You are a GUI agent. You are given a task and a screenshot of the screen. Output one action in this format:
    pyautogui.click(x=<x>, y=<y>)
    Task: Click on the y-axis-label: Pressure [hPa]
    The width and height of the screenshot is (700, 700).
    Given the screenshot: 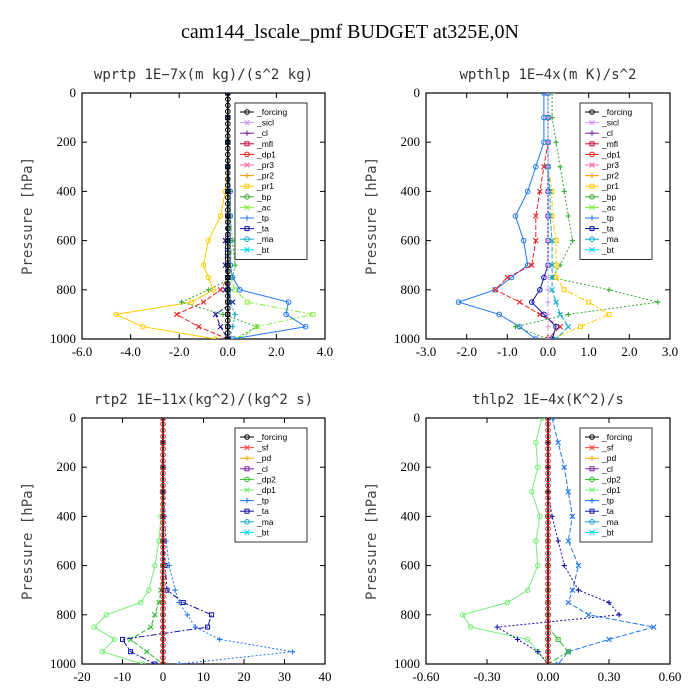 What is the action you would take?
    pyautogui.click(x=372, y=216)
    